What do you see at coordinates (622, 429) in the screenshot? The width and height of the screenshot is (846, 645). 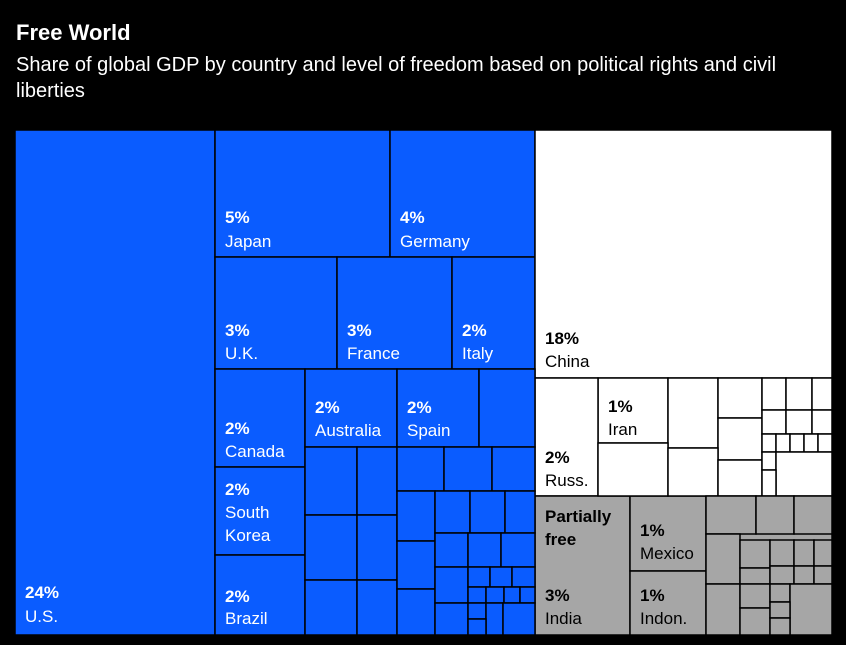 I see `country-label-iran: Iran` at bounding box center [622, 429].